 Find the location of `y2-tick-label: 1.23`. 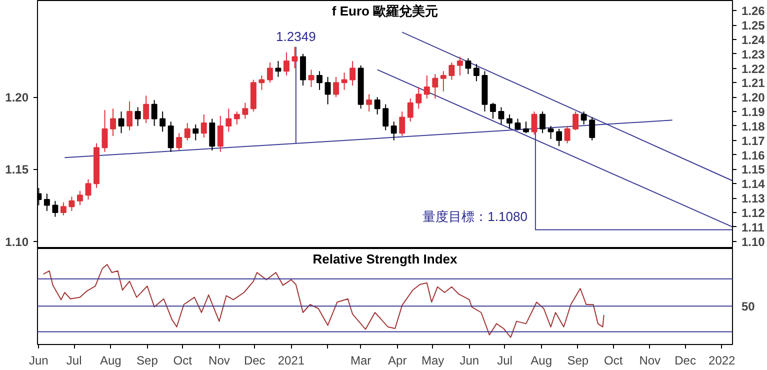

y2-tick-label: 1.23 is located at coordinates (754, 54).